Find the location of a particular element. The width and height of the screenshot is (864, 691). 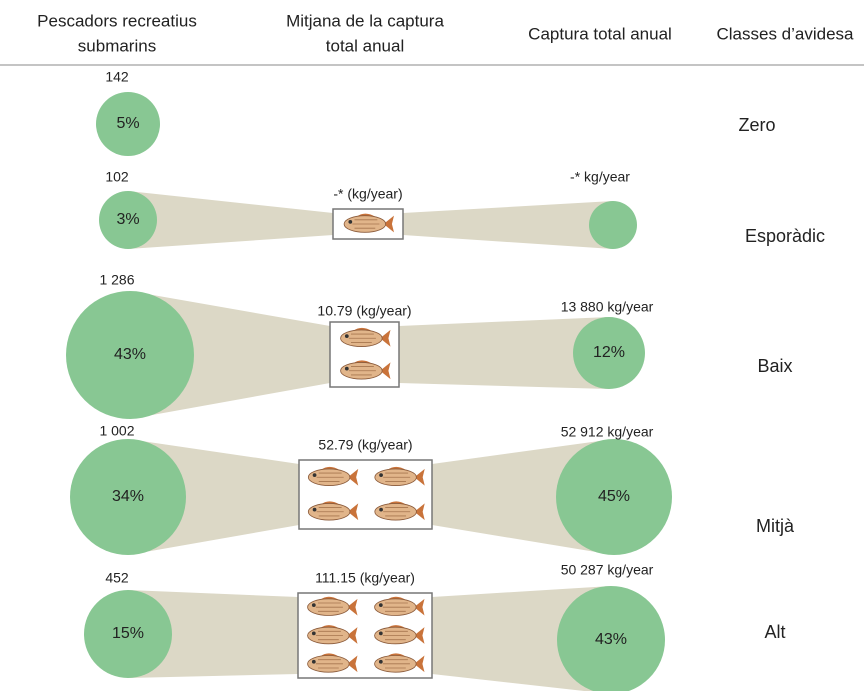

mean-label: -* (kg/year) is located at coordinates (367, 194).